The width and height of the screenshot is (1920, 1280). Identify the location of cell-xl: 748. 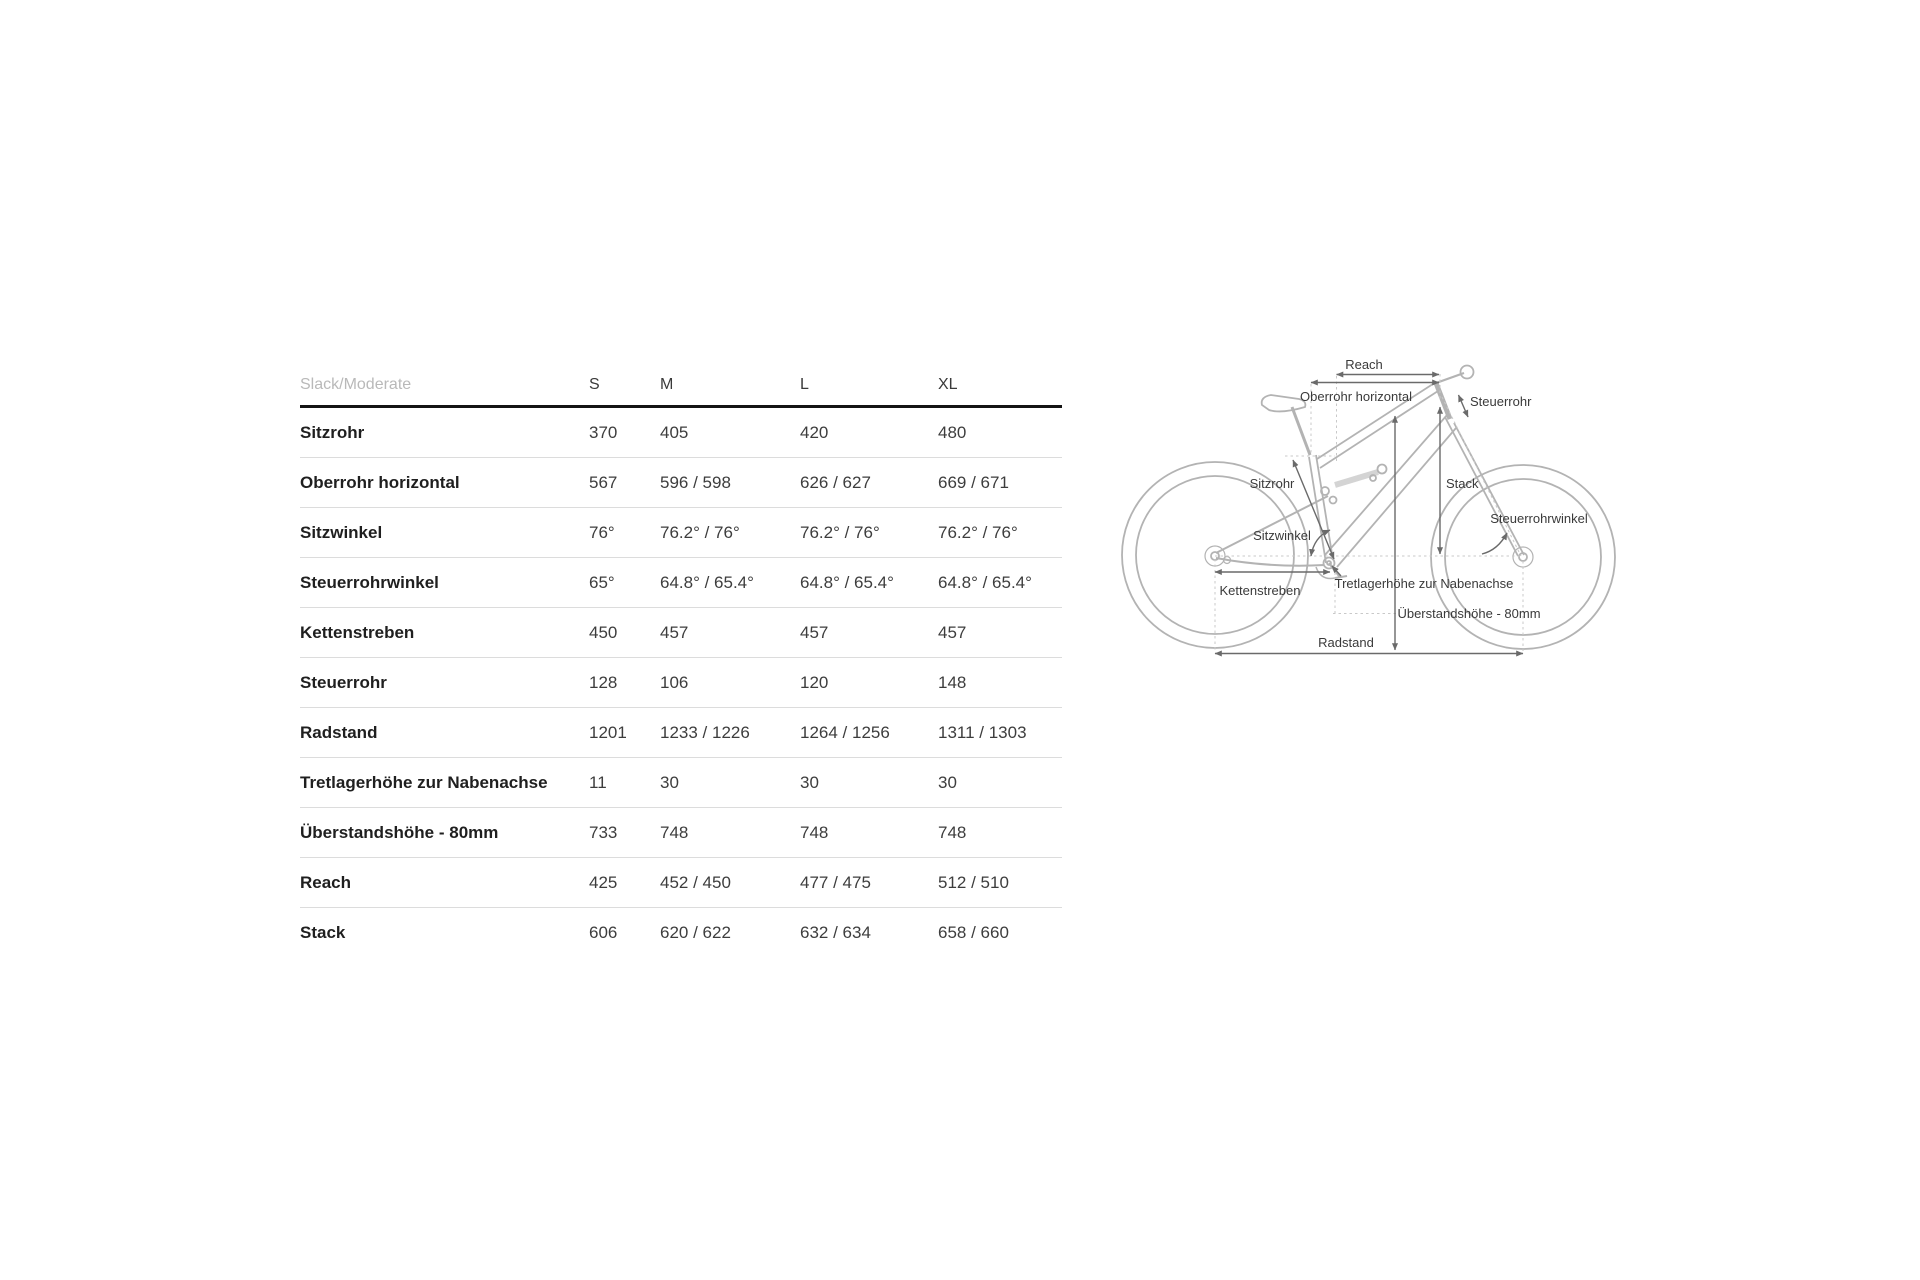
(952, 832).